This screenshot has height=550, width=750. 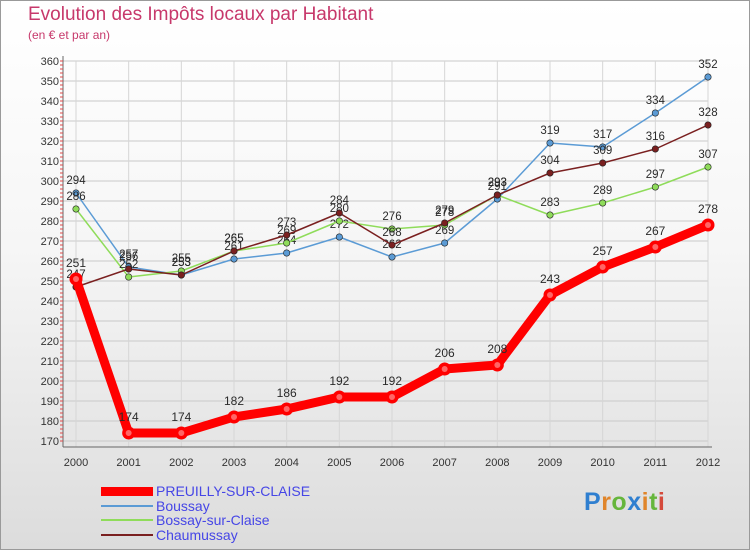 What do you see at coordinates (707, 65) in the screenshot?
I see `data-label-boussay: 352` at bounding box center [707, 65].